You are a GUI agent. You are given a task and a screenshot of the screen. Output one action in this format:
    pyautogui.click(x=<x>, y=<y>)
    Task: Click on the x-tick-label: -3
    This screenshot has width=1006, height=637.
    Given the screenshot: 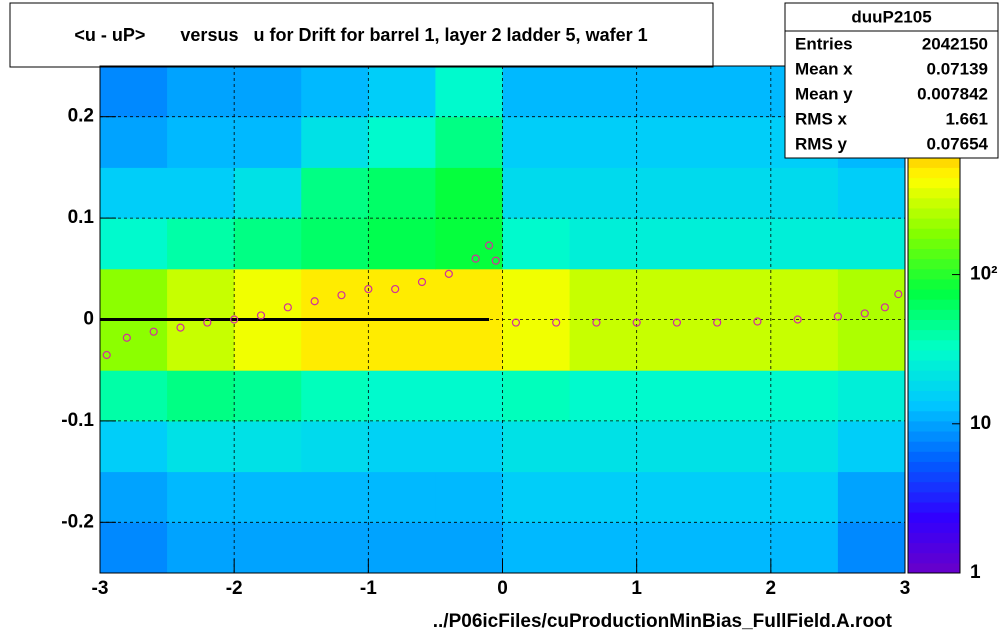 What is the action you would take?
    pyautogui.click(x=100, y=588)
    